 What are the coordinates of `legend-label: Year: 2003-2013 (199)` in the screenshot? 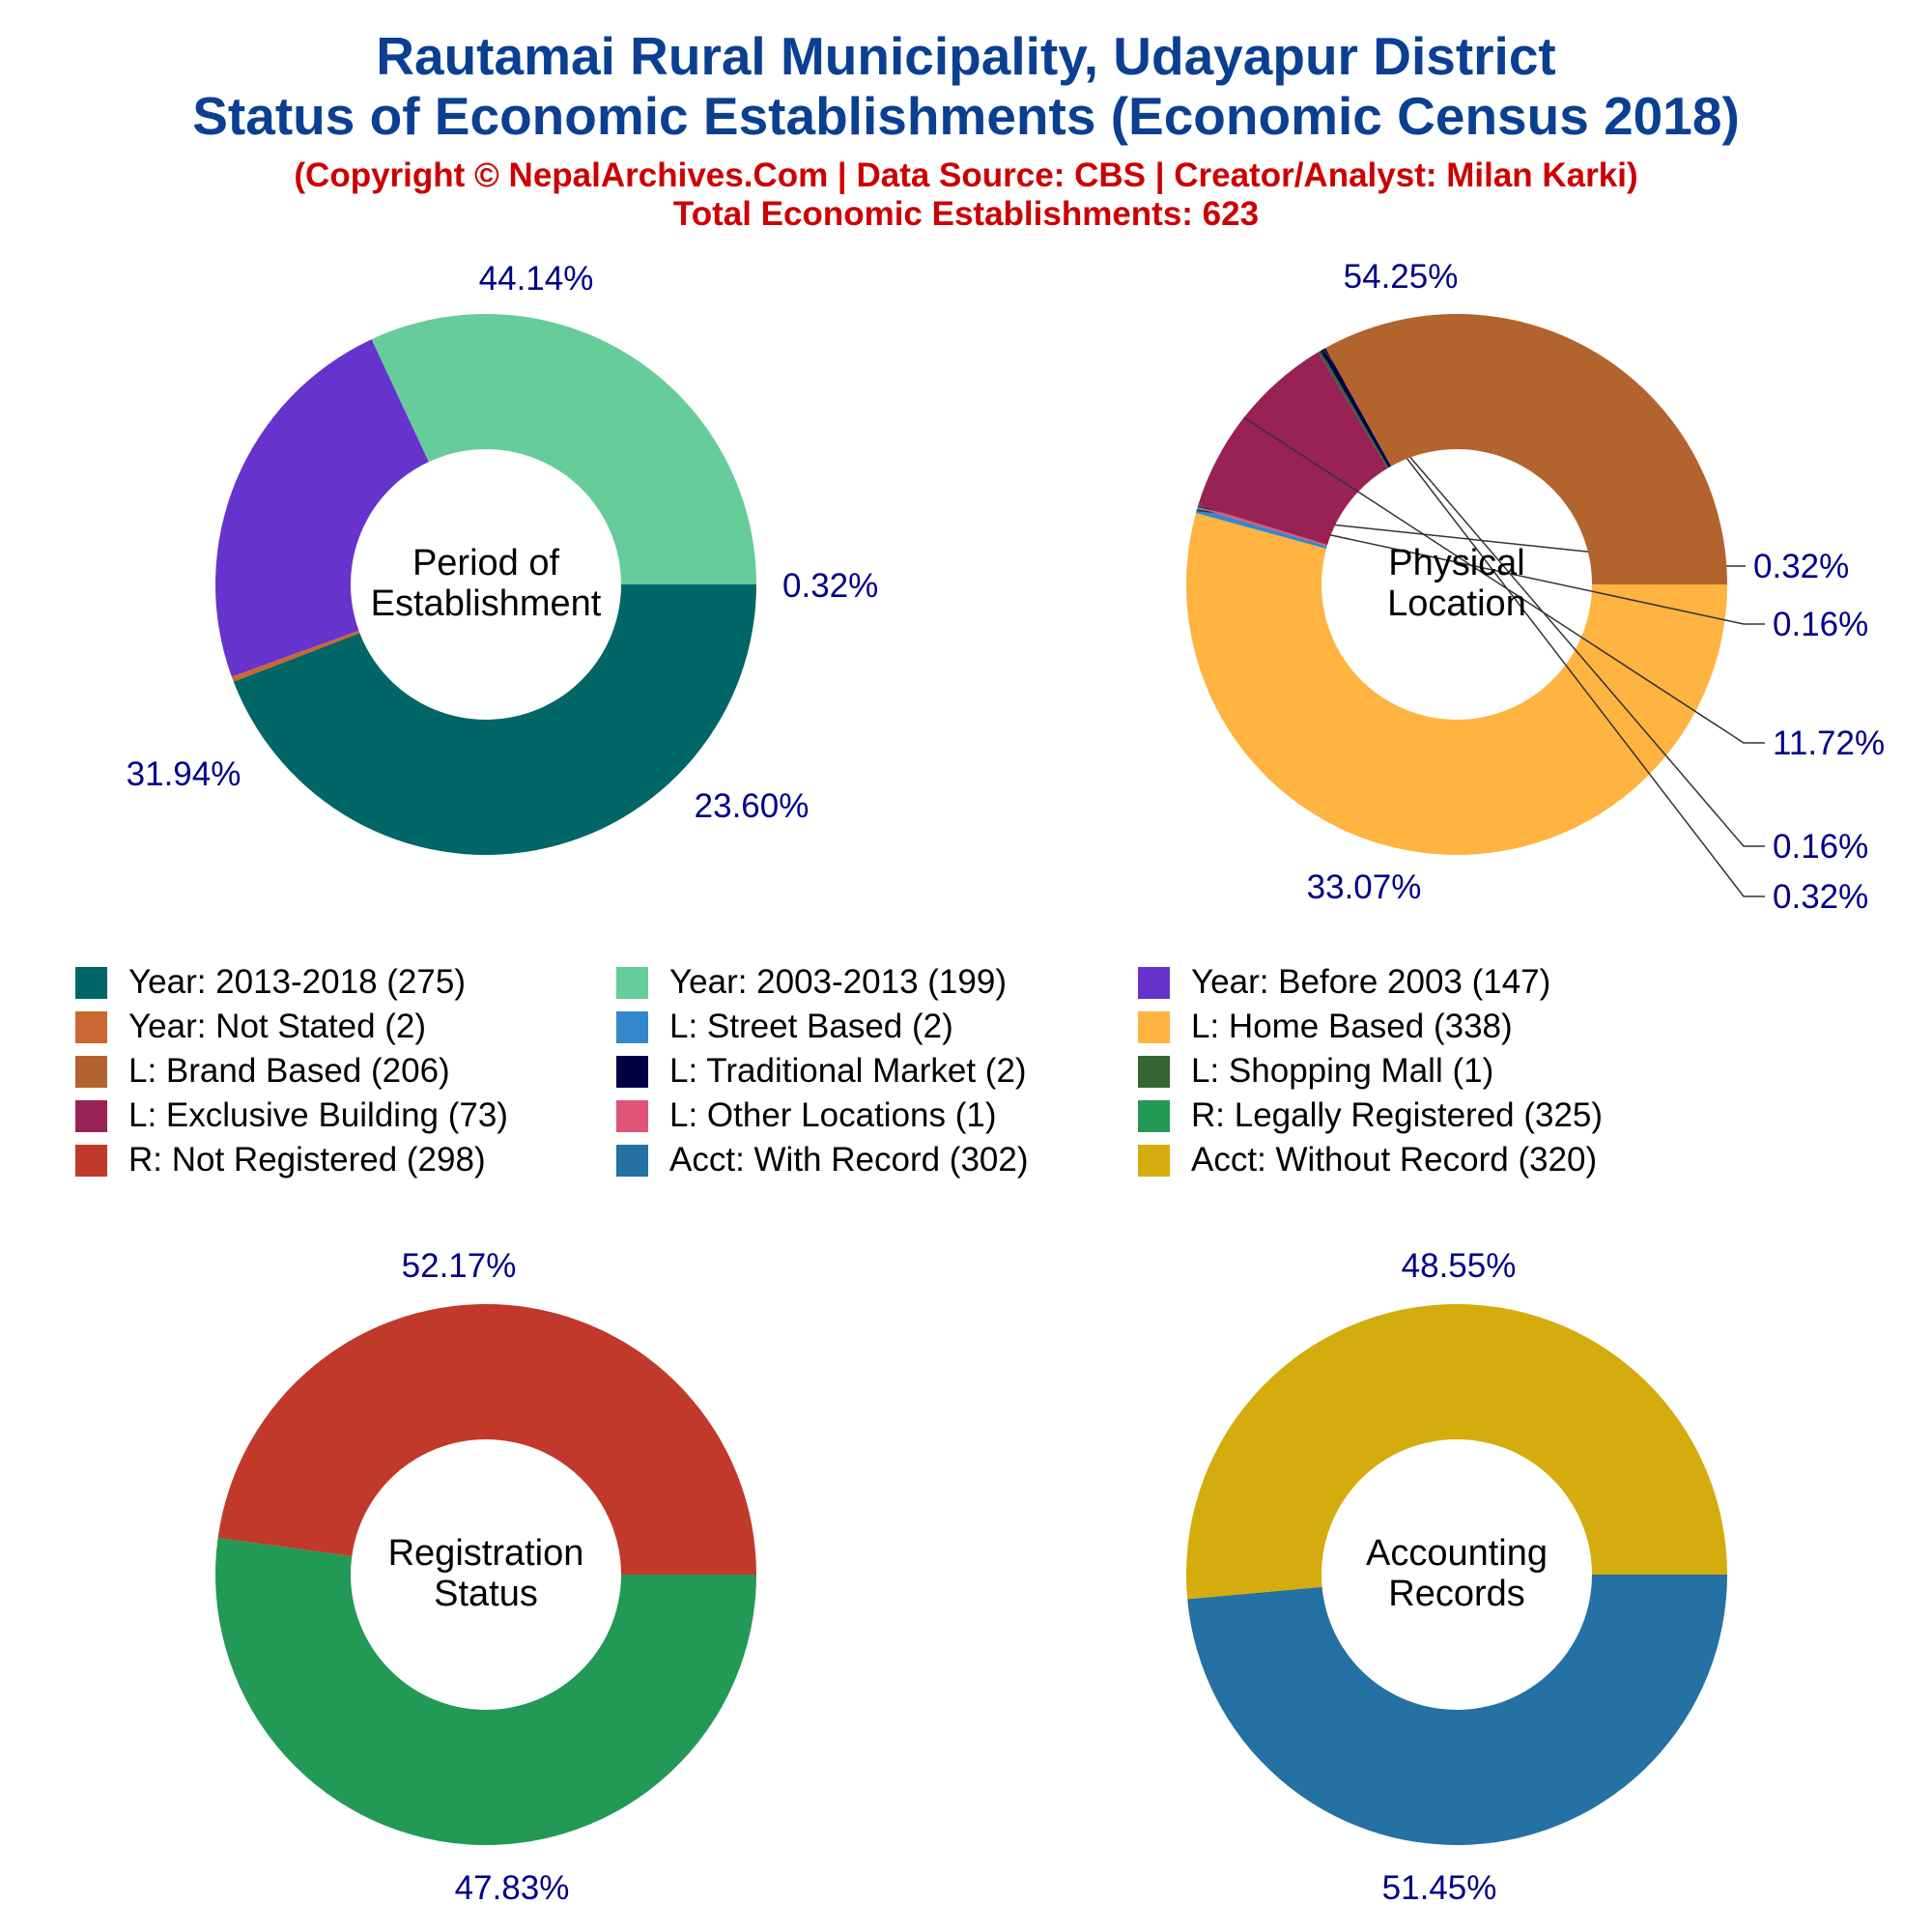 It's located at (838, 982).